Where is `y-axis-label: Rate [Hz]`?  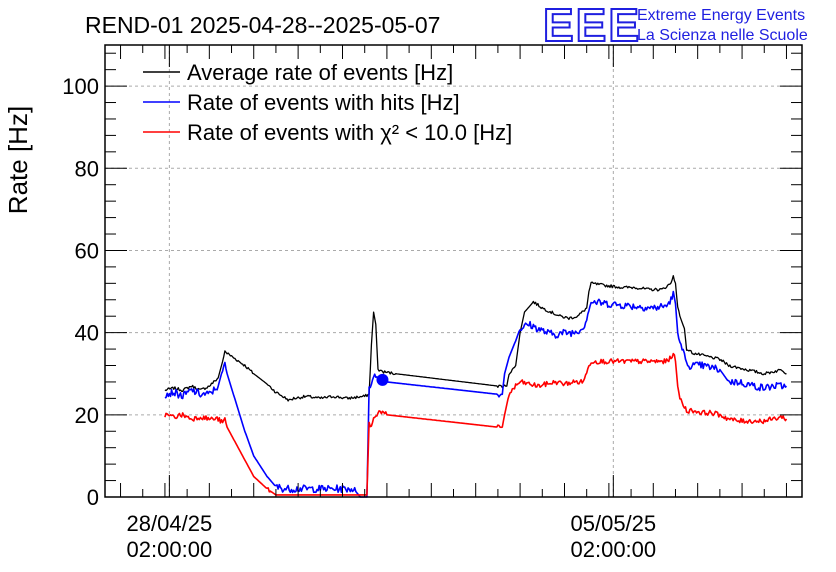
y-axis-label: Rate [Hz] is located at coordinates (18, 160).